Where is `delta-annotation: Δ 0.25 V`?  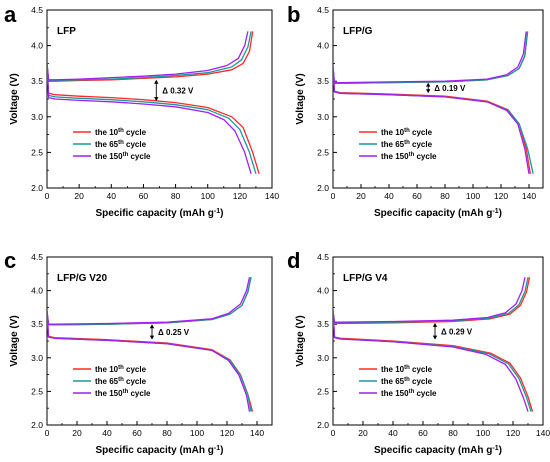
delta-annotation: Δ 0.25 V is located at coordinates (174, 332).